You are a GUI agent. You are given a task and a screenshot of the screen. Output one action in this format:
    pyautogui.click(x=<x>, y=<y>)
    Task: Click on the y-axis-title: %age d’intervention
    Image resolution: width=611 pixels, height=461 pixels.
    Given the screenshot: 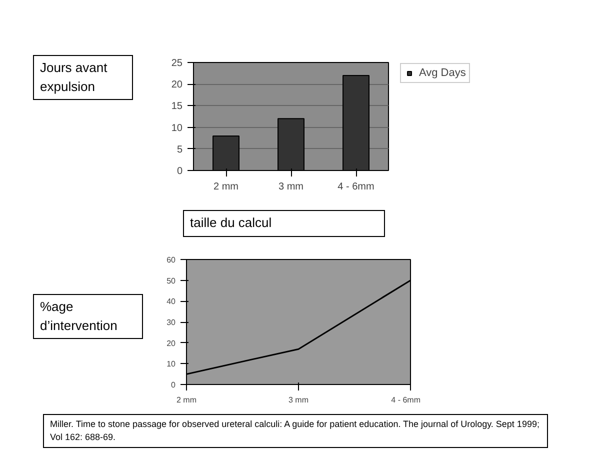 What is the action you would take?
    pyautogui.click(x=88, y=317)
    